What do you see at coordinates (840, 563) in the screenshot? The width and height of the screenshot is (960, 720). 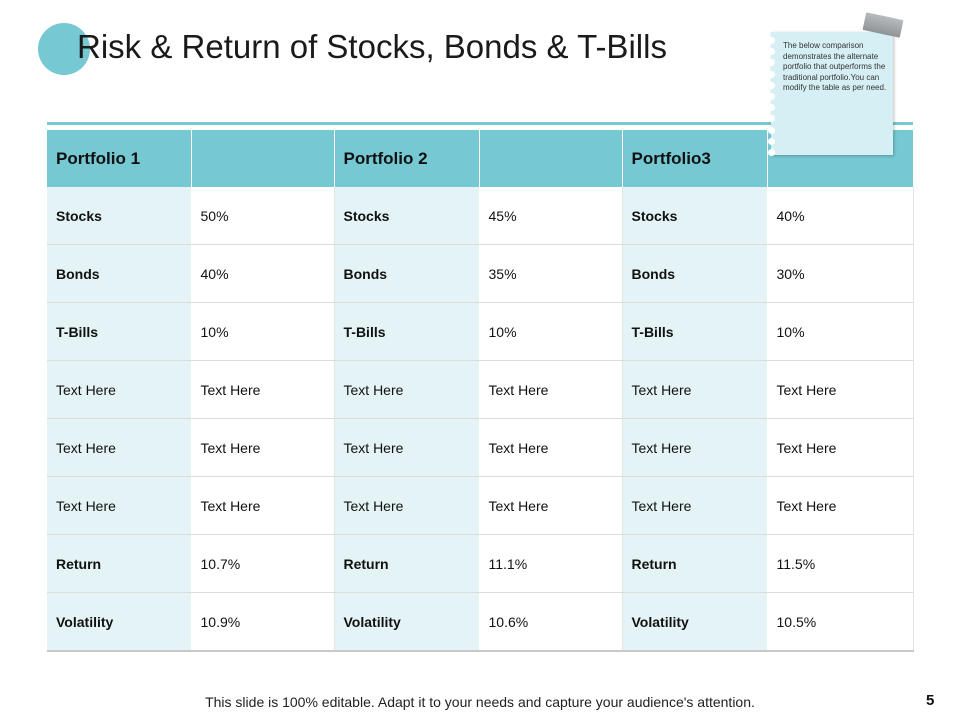 I see `value-cell: 11.5%` at bounding box center [840, 563].